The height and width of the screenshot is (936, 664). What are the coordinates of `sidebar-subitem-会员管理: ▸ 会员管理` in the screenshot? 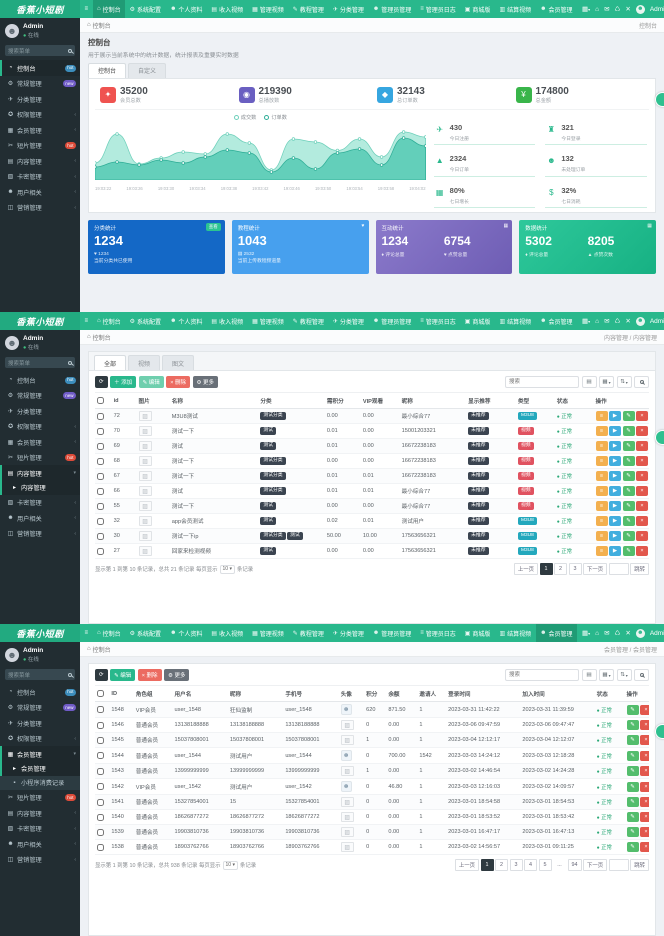 It's located at (40, 768).